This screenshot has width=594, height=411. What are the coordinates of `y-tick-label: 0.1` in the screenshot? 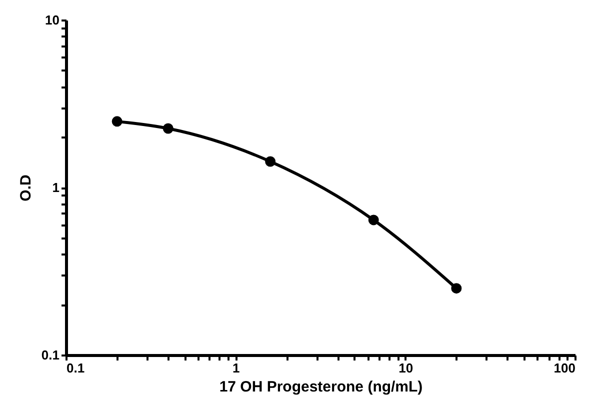 It's located at (50, 355).